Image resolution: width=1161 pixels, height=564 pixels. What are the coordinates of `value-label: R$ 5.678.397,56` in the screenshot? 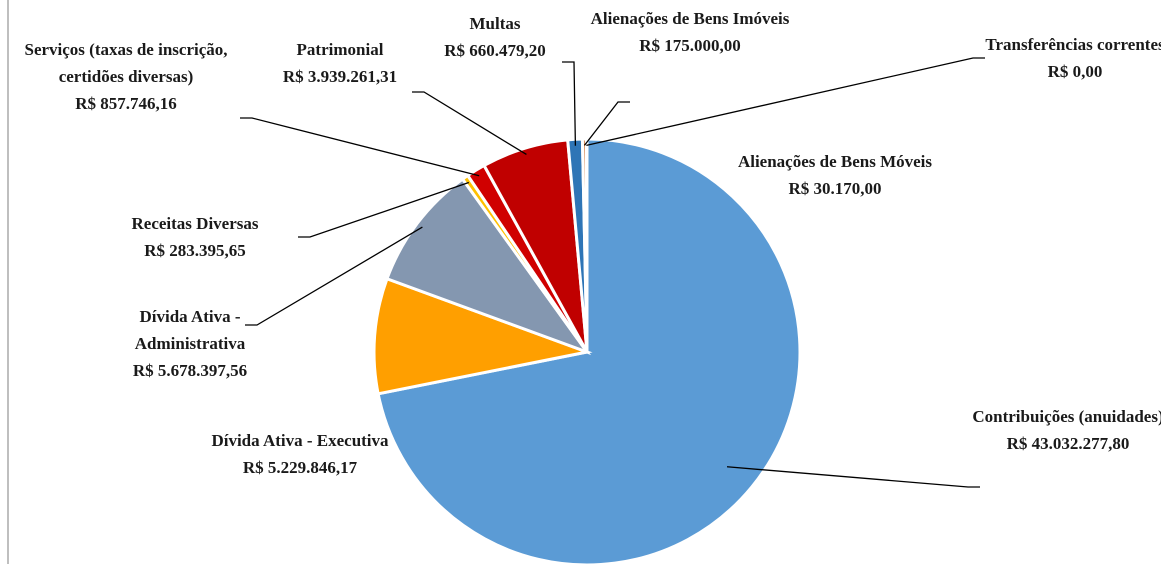 It's located at (190, 370).